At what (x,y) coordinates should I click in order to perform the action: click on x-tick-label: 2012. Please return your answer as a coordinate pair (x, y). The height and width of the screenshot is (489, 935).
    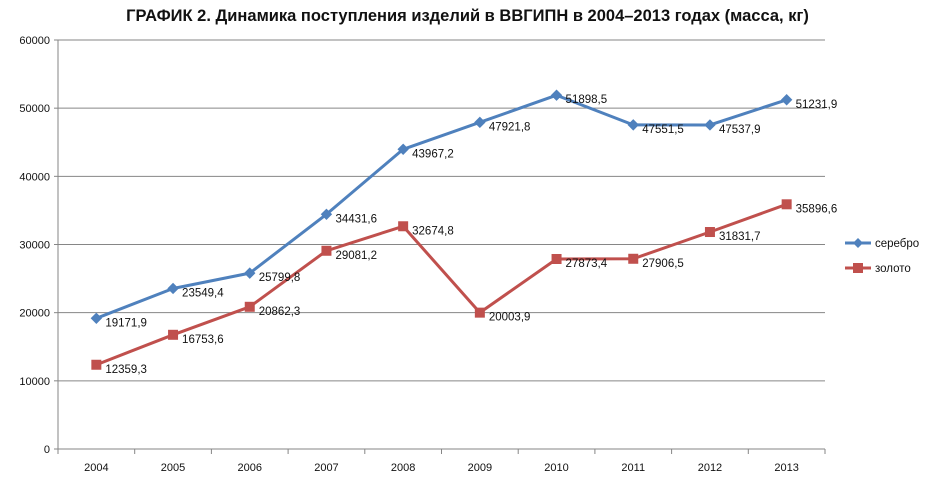
    Looking at the image, I should click on (710, 468).